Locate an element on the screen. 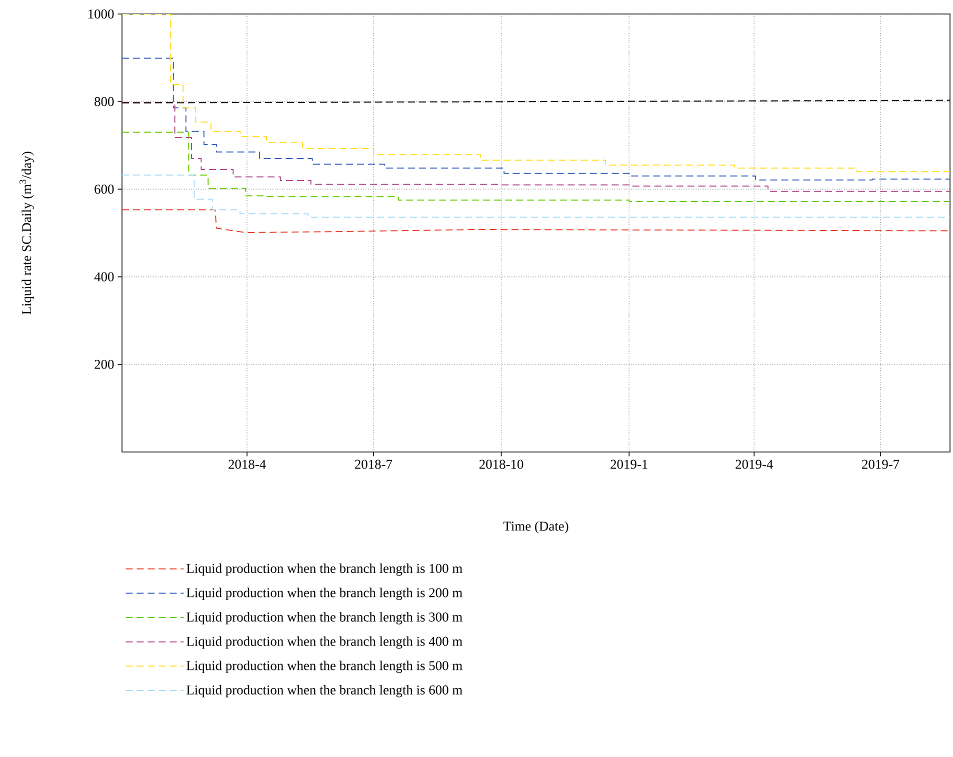  x-tick-label: 2019-1 is located at coordinates (629, 464).